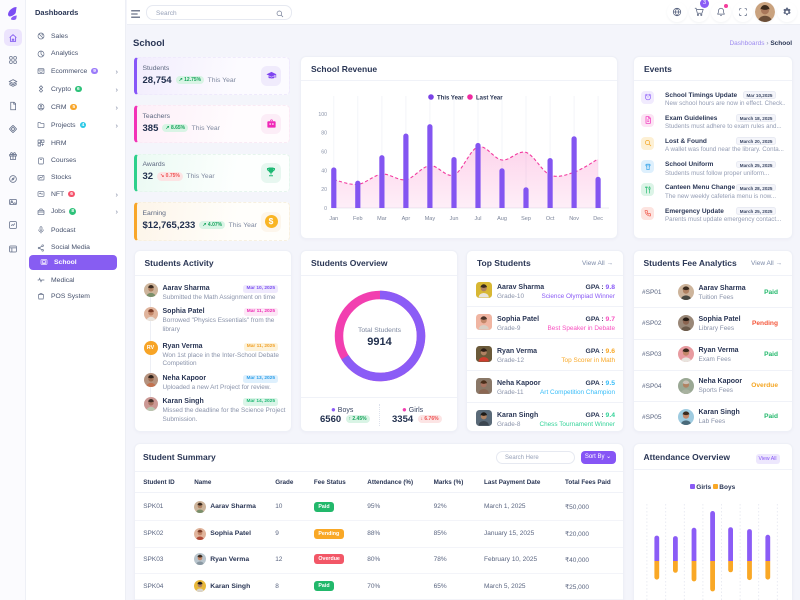 Image resolution: width=800 pixels, height=600 pixels. I want to click on svg-text: 80, so click(324, 134).